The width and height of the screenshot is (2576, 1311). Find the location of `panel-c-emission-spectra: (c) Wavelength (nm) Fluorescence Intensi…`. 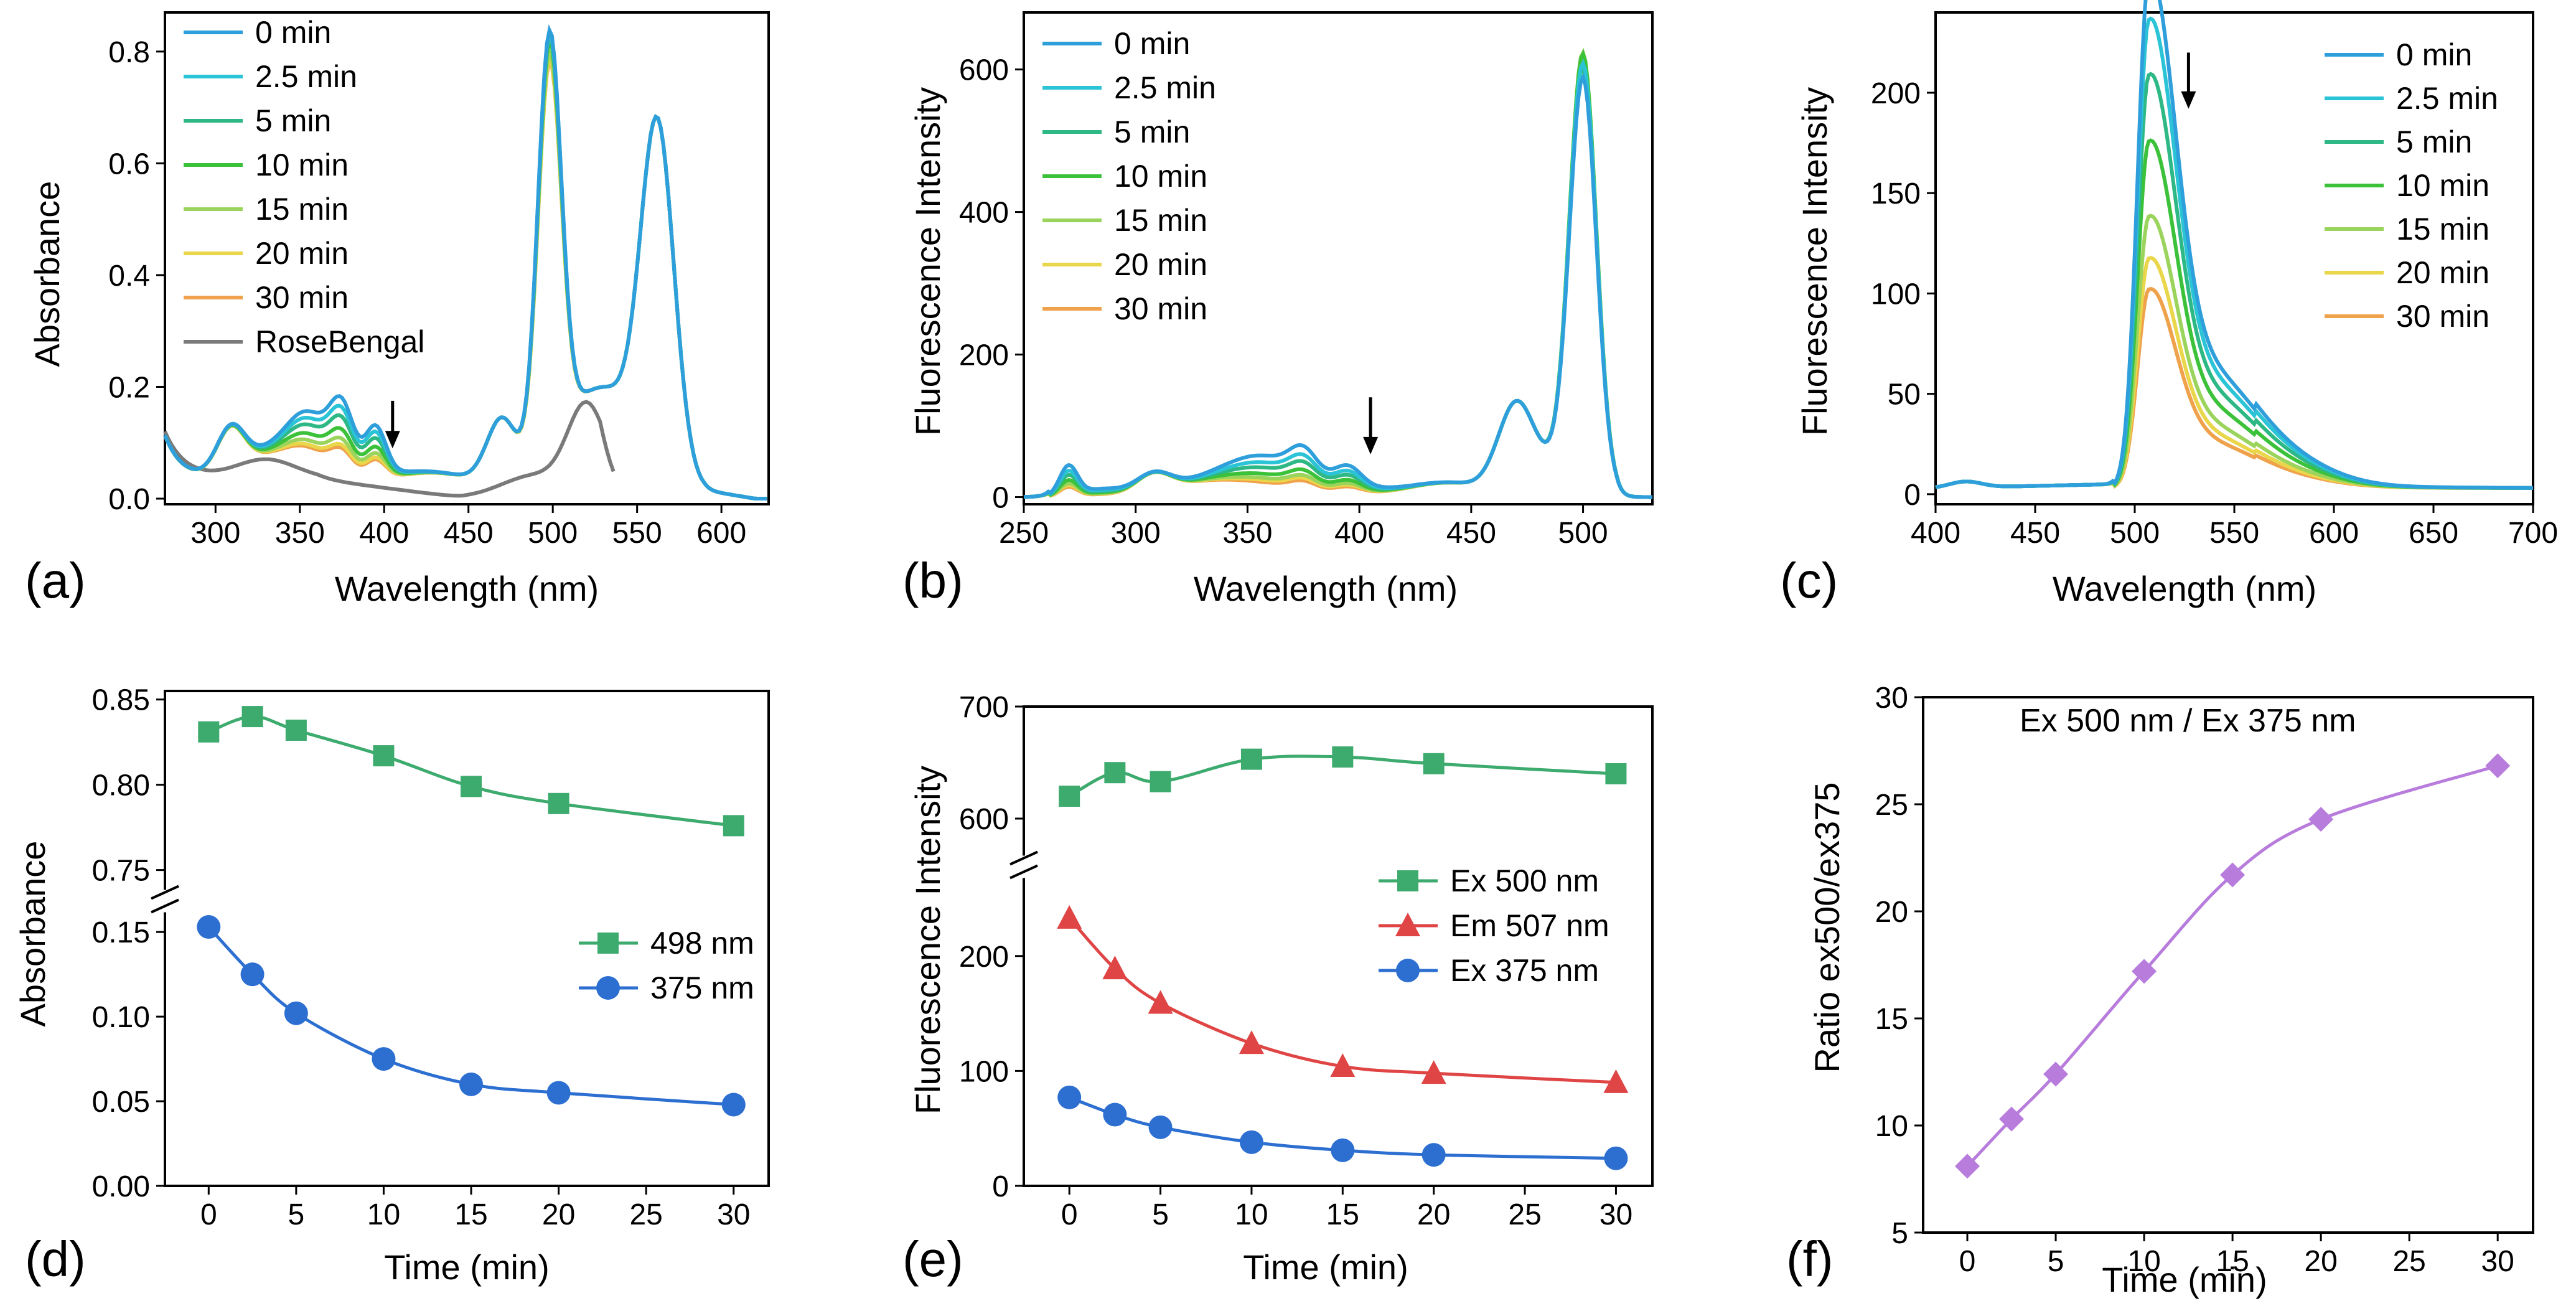

panel-c-emission-spectra: (c) Wavelength (nm) Fluorescence Intensi… is located at coordinates (2169, 304).